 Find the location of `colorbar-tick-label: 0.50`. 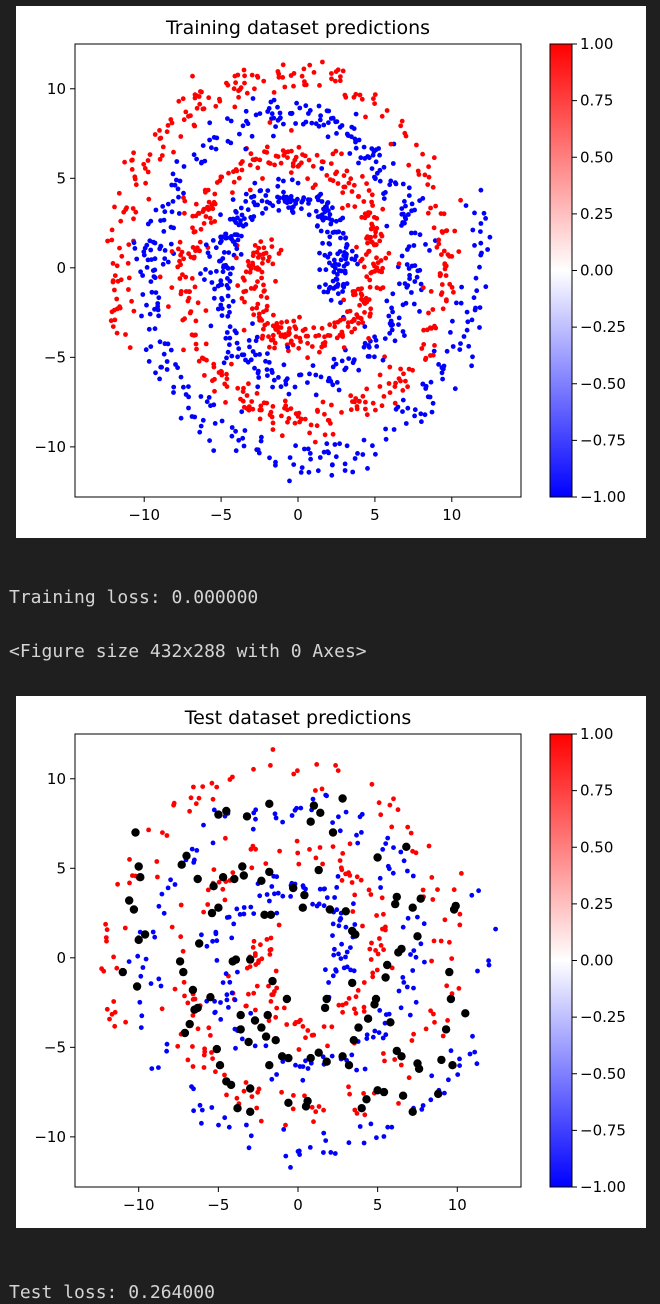

colorbar-tick-label: 0.50 is located at coordinates (596, 847).